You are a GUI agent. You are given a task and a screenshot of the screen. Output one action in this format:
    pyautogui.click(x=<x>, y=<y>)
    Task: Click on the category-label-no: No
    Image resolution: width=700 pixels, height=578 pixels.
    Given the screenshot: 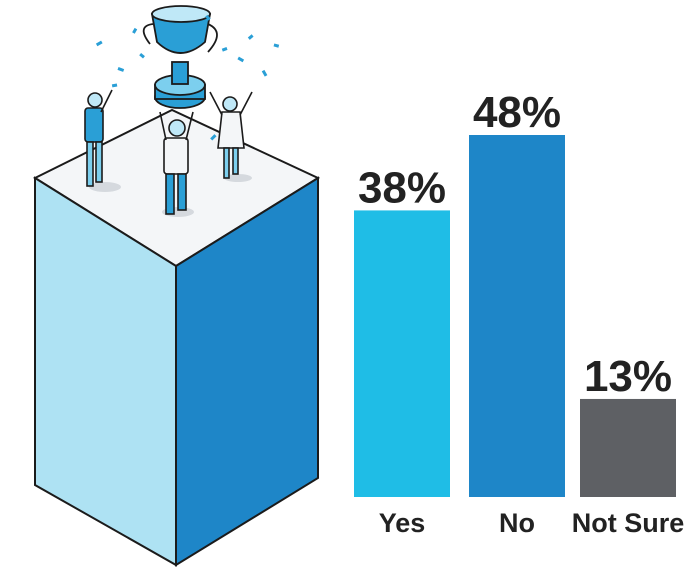 What is the action you would take?
    pyautogui.click(x=517, y=523)
    